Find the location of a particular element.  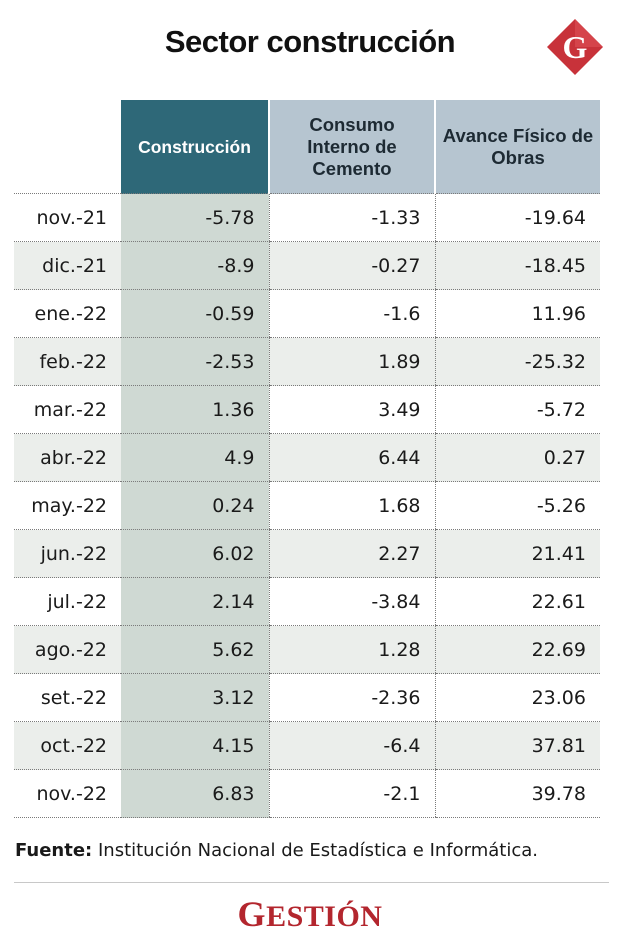

header-blank-cell is located at coordinates (67, 147).